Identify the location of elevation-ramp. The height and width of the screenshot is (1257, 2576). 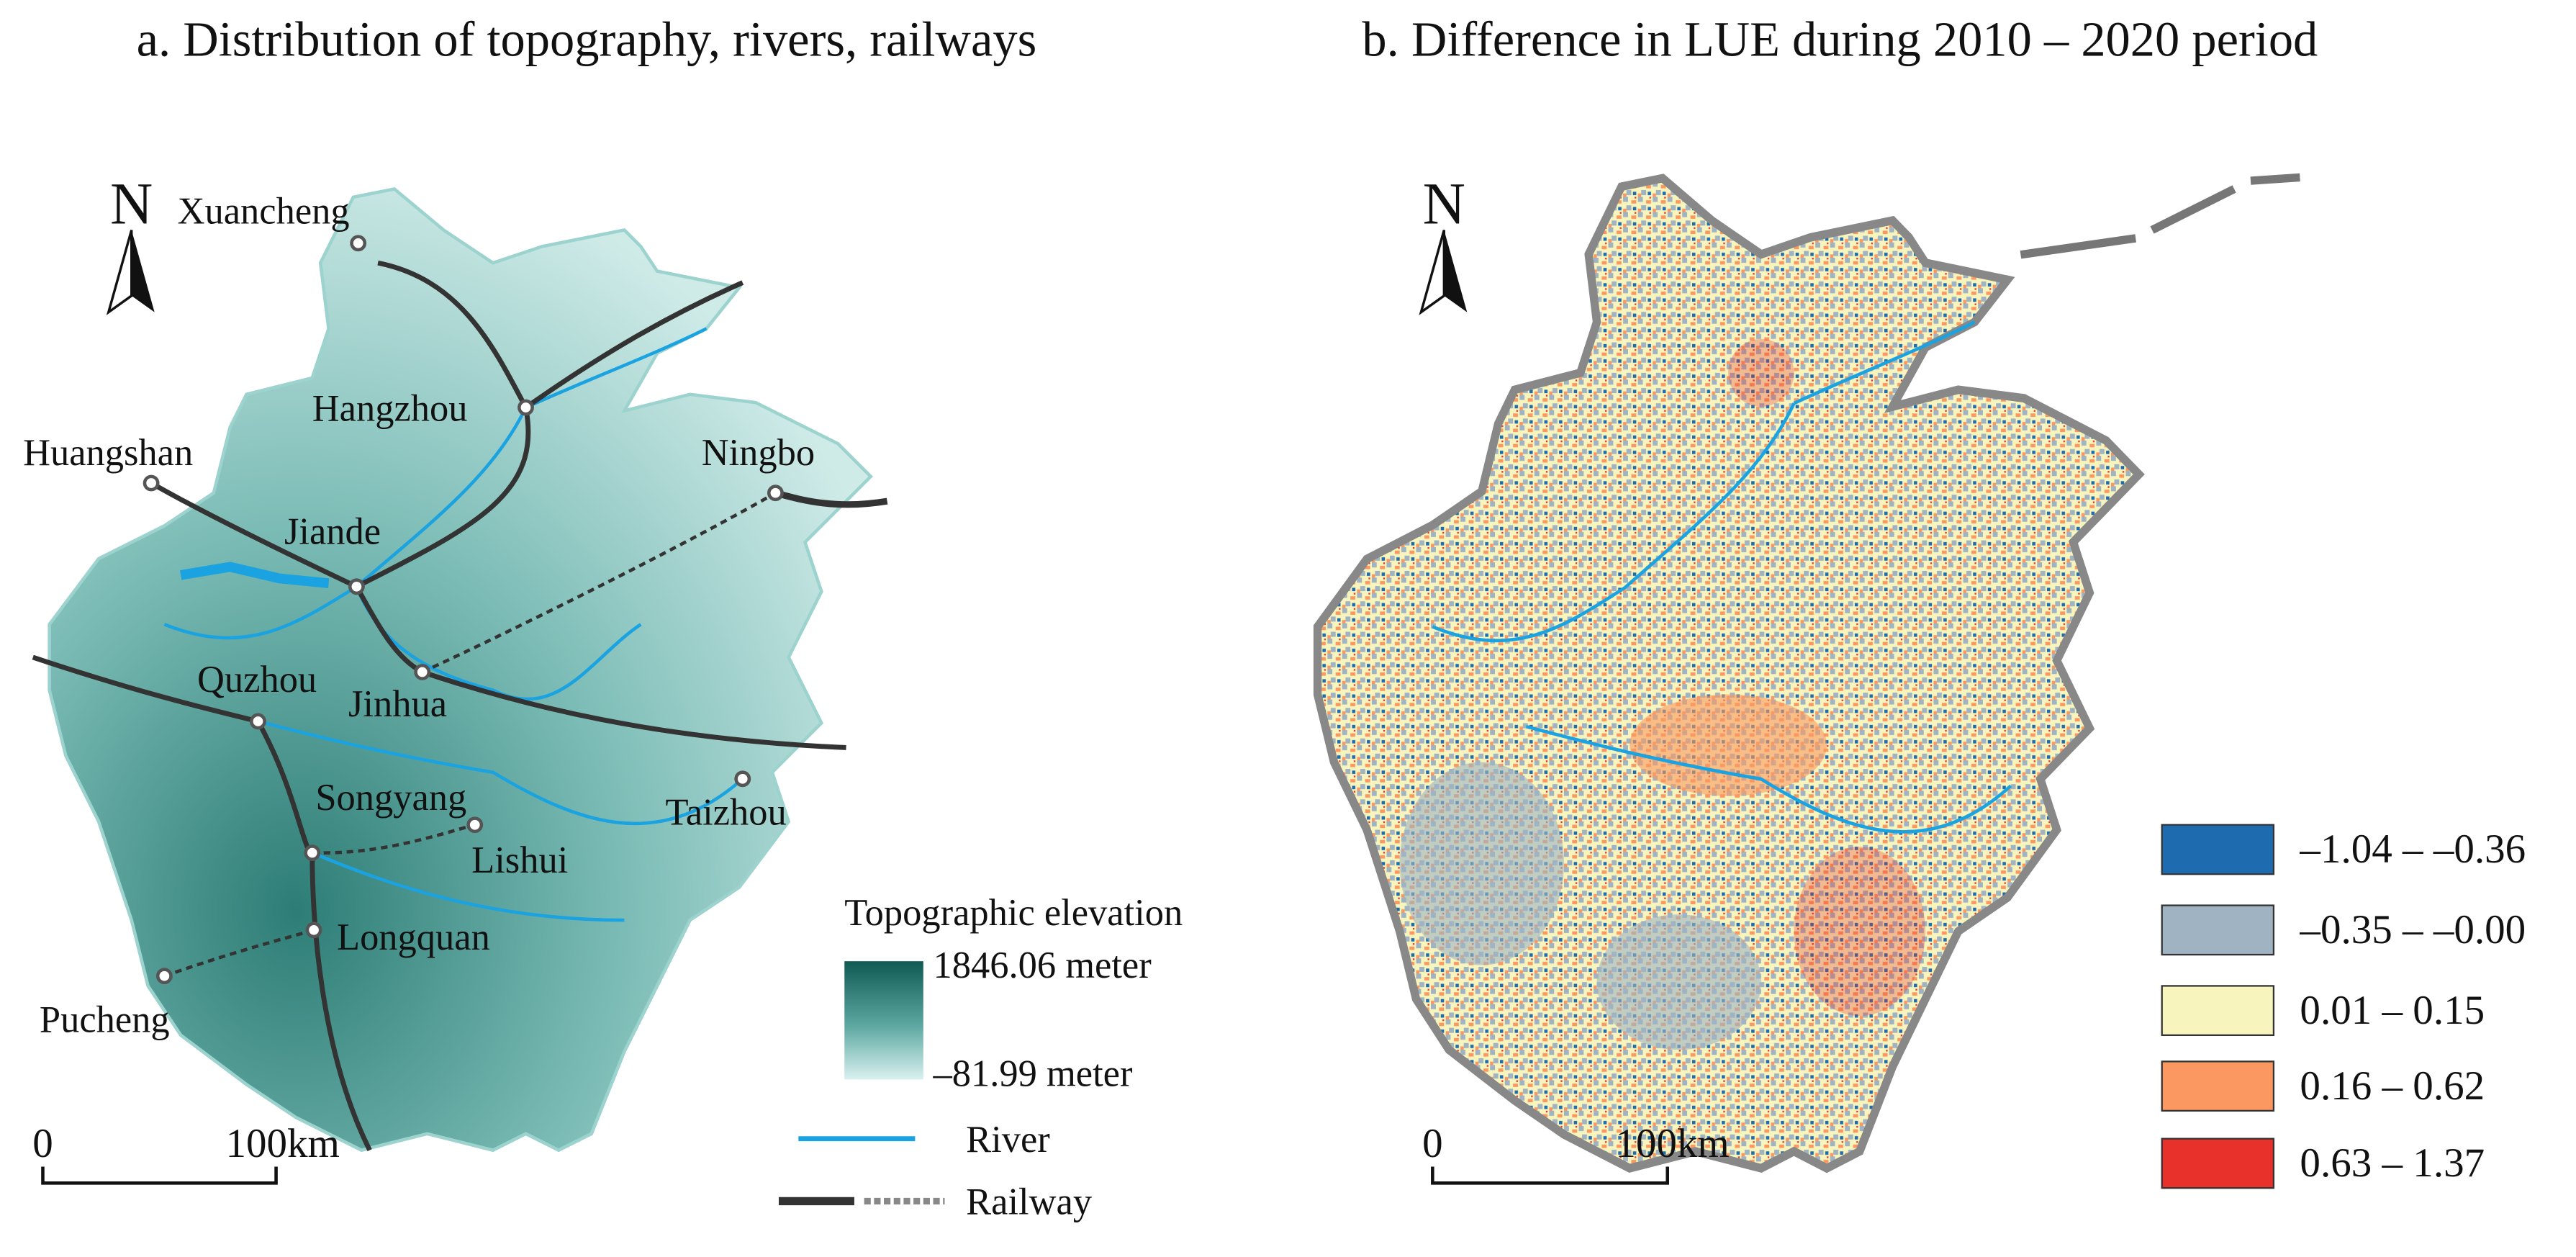
(884, 1020).